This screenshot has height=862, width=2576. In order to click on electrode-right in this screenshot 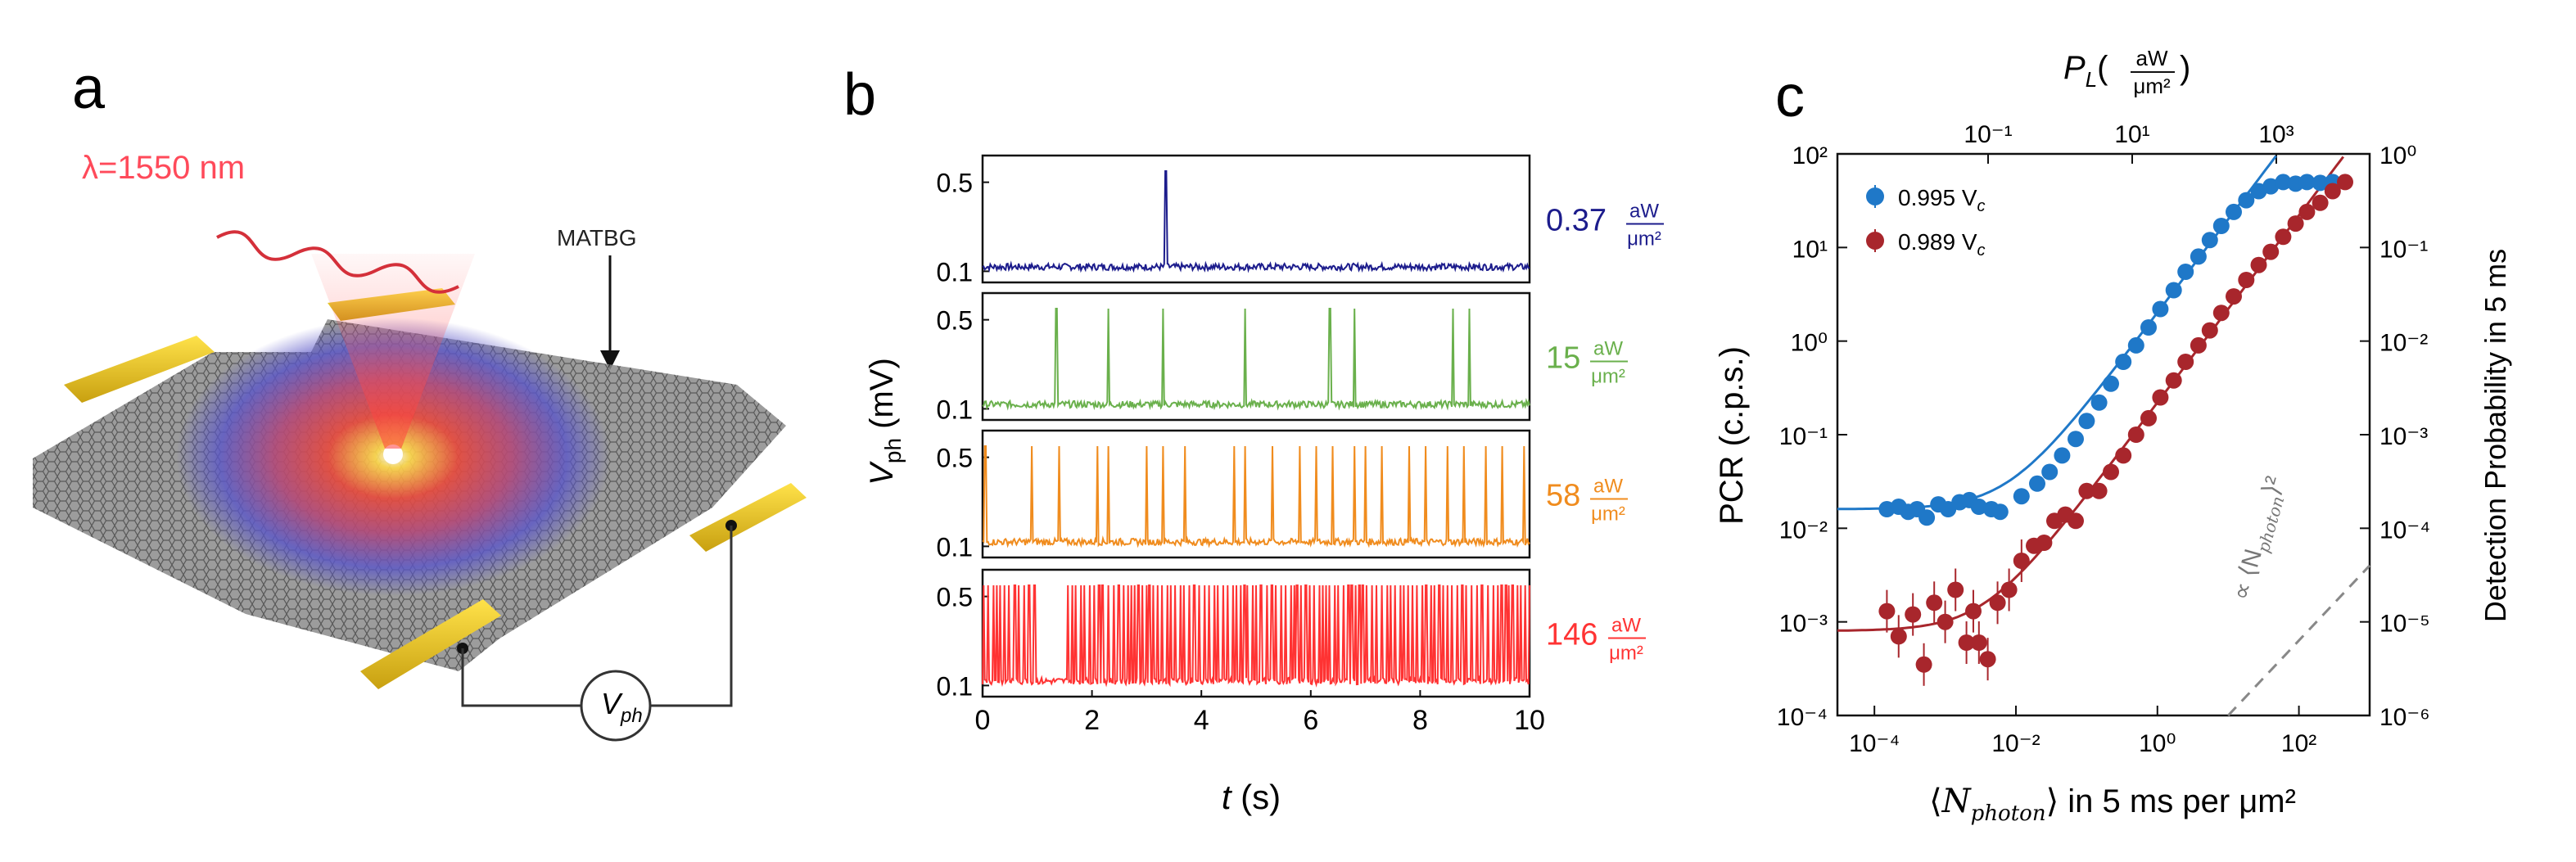, I will do `click(748, 517)`.